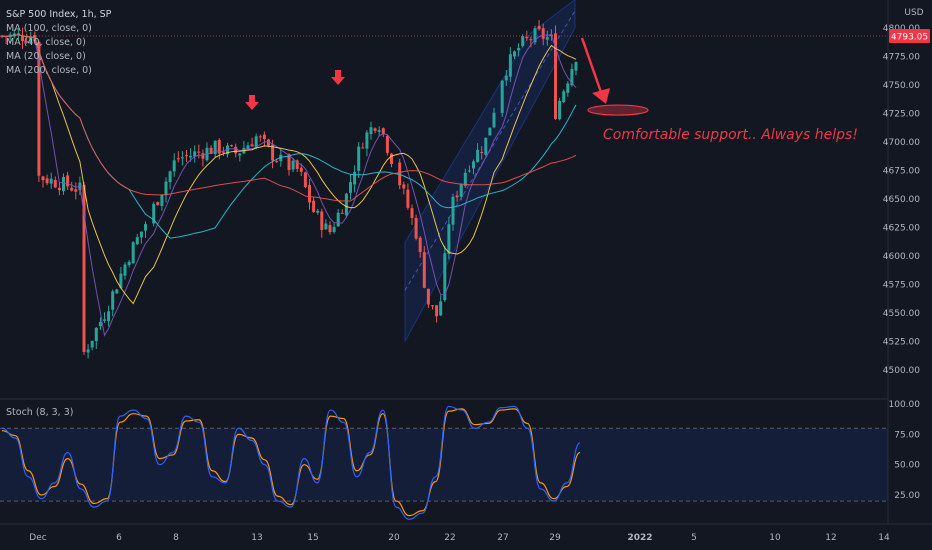 The height and width of the screenshot is (550, 932). What do you see at coordinates (59, 14) in the screenshot?
I see `symbol-title: S&P 500 Index, 1h, SP` at bounding box center [59, 14].